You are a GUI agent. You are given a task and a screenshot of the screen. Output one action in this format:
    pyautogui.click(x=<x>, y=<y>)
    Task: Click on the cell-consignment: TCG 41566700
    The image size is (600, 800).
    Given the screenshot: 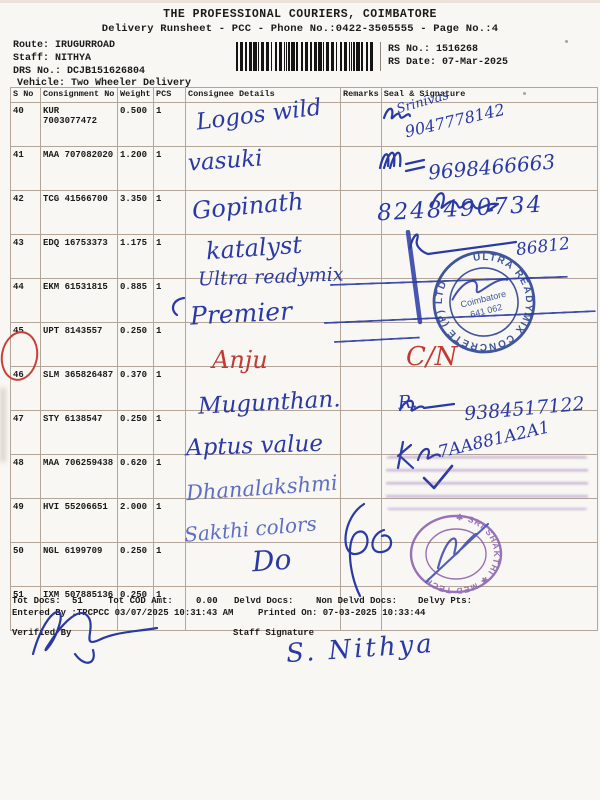 What is the action you would take?
    pyautogui.click(x=79, y=212)
    